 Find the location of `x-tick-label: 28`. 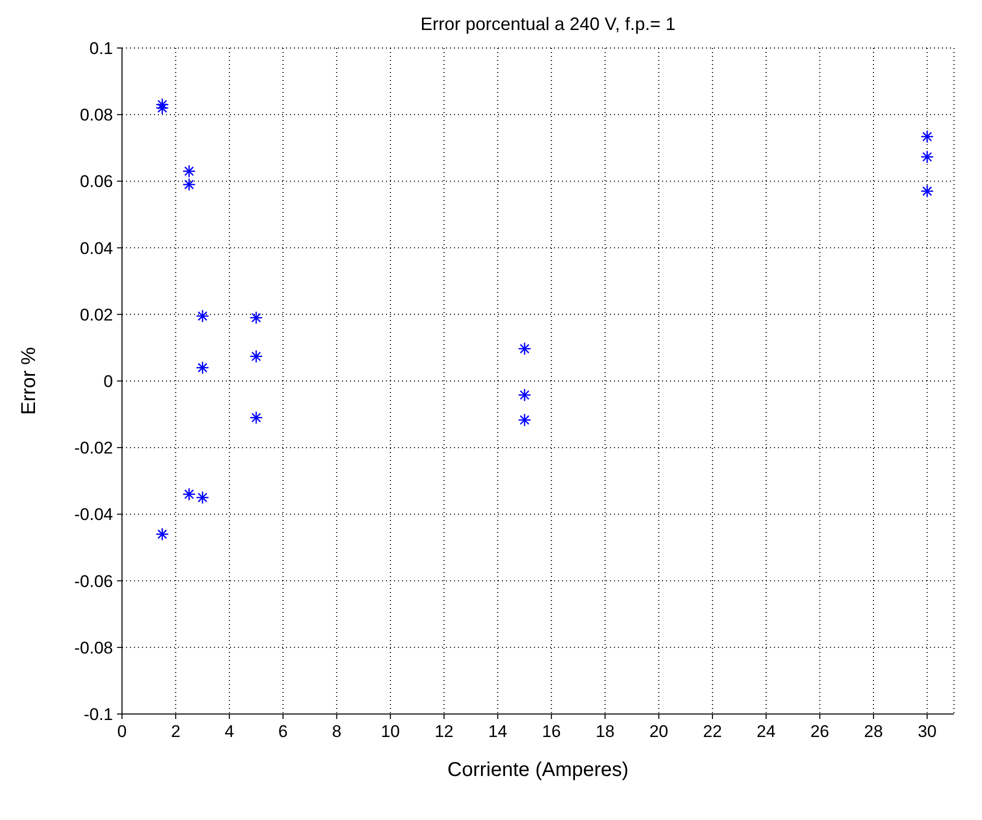

x-tick-label: 28 is located at coordinates (873, 732).